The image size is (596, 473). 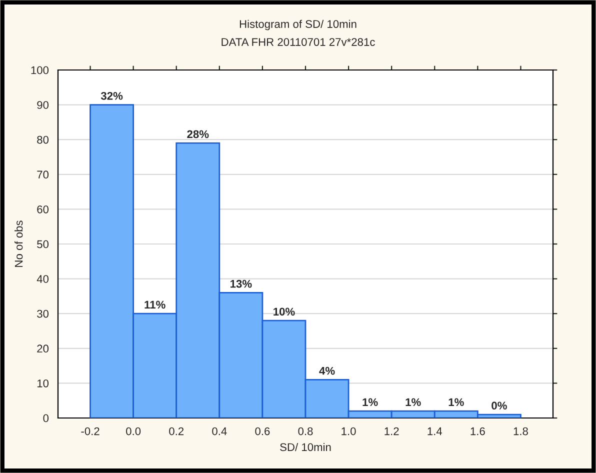 What do you see at coordinates (18, 243) in the screenshot?
I see `y-axis-title: No of obs` at bounding box center [18, 243].